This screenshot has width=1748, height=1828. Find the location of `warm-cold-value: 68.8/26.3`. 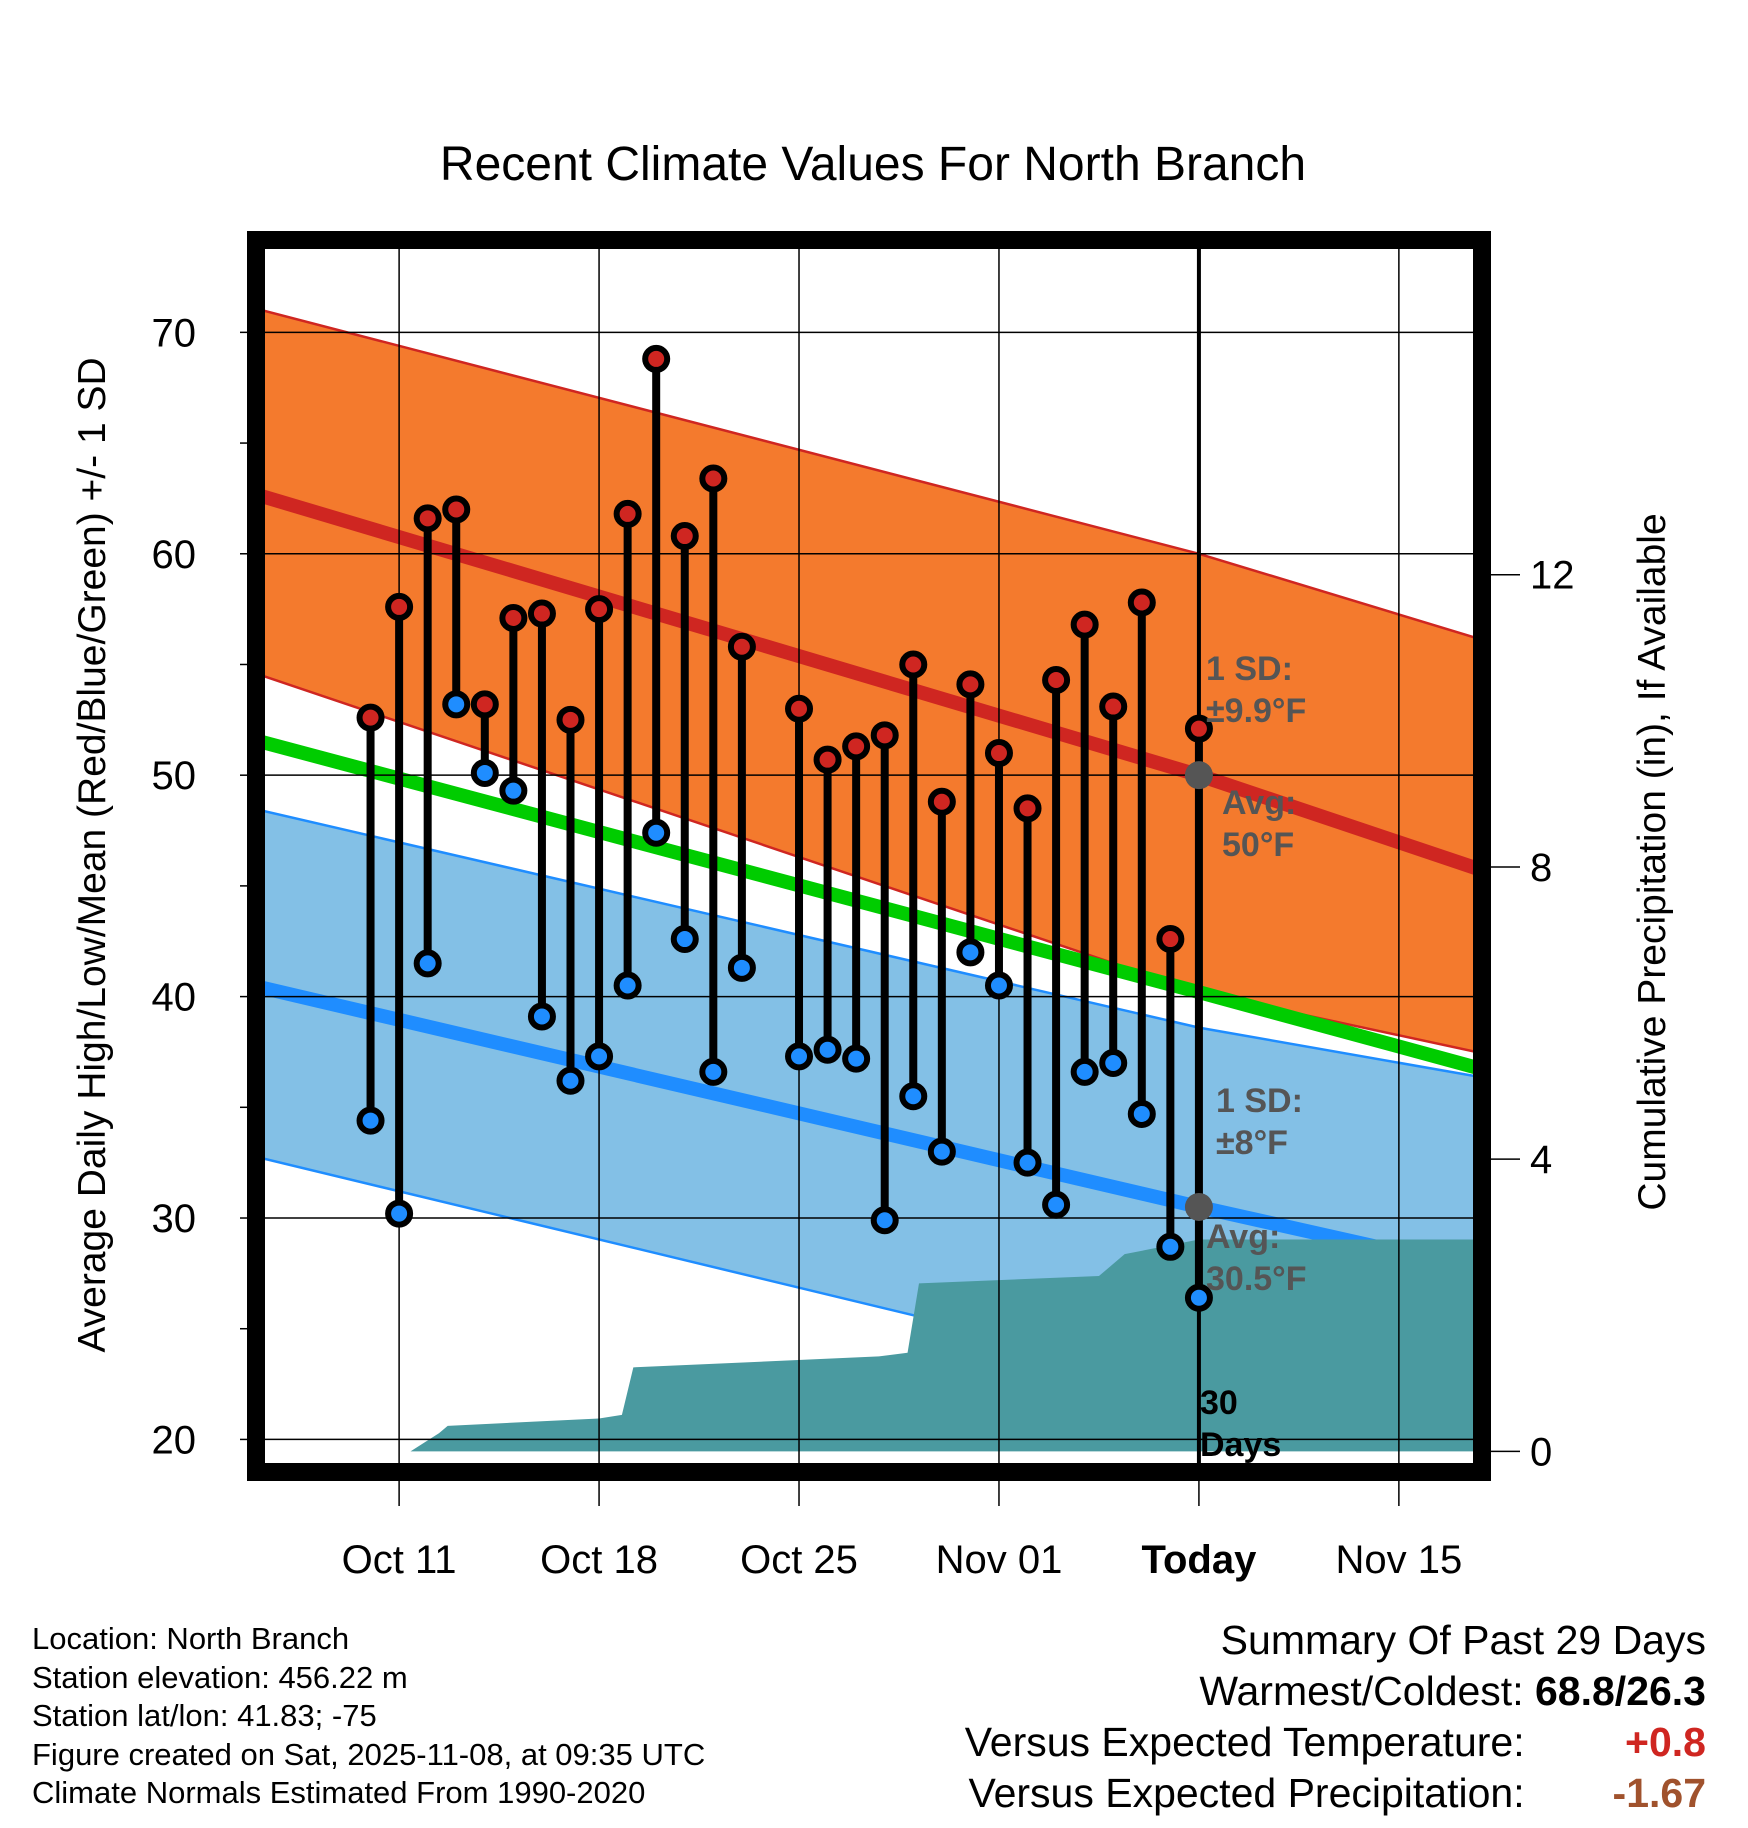

warm-cold-value: 68.8/26.3 is located at coordinates (1620, 1691).